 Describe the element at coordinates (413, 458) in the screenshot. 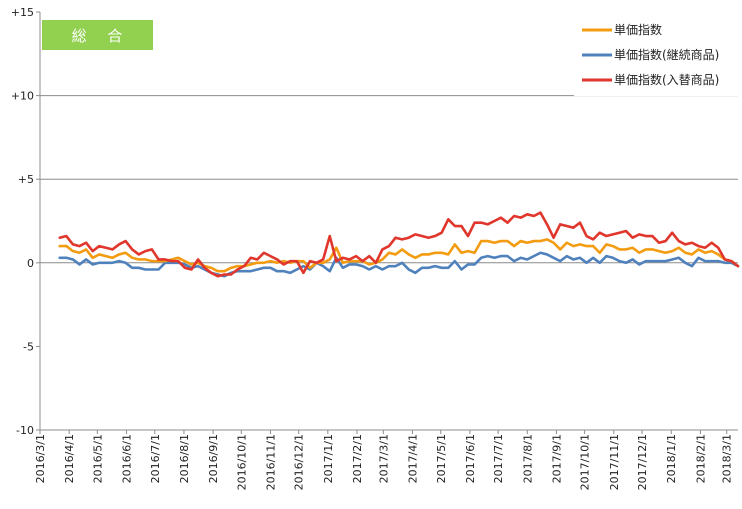

I see `x-tick-label: 2017/4/1` at that location.